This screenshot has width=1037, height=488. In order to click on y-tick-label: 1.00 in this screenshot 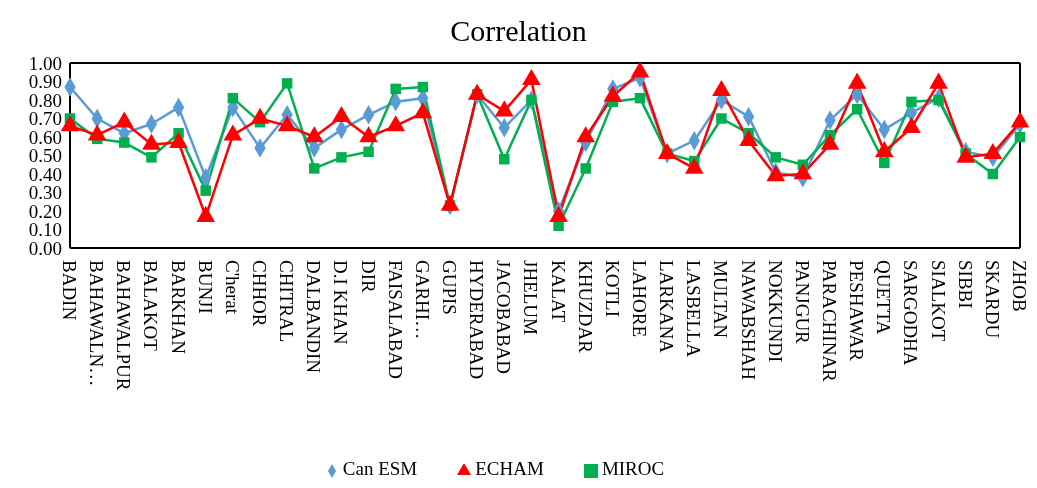, I will do `click(45, 63)`.